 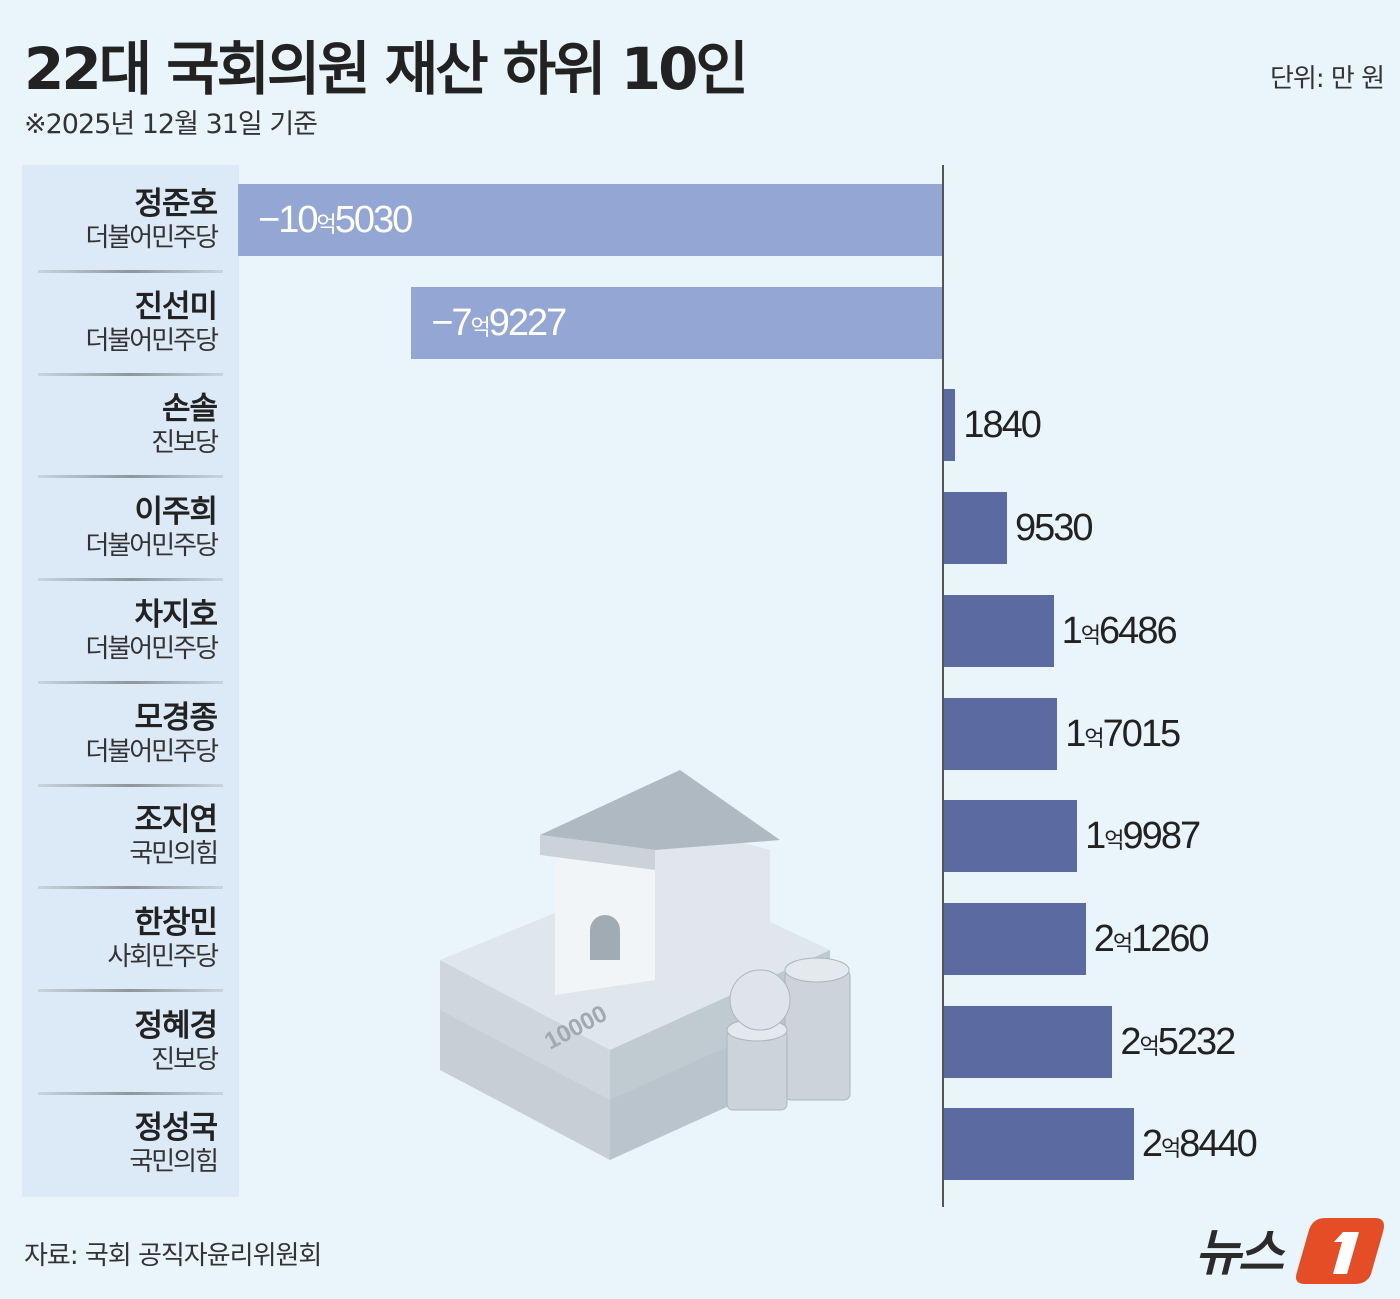 I want to click on party-name: 사회민주당, so click(x=163, y=956).